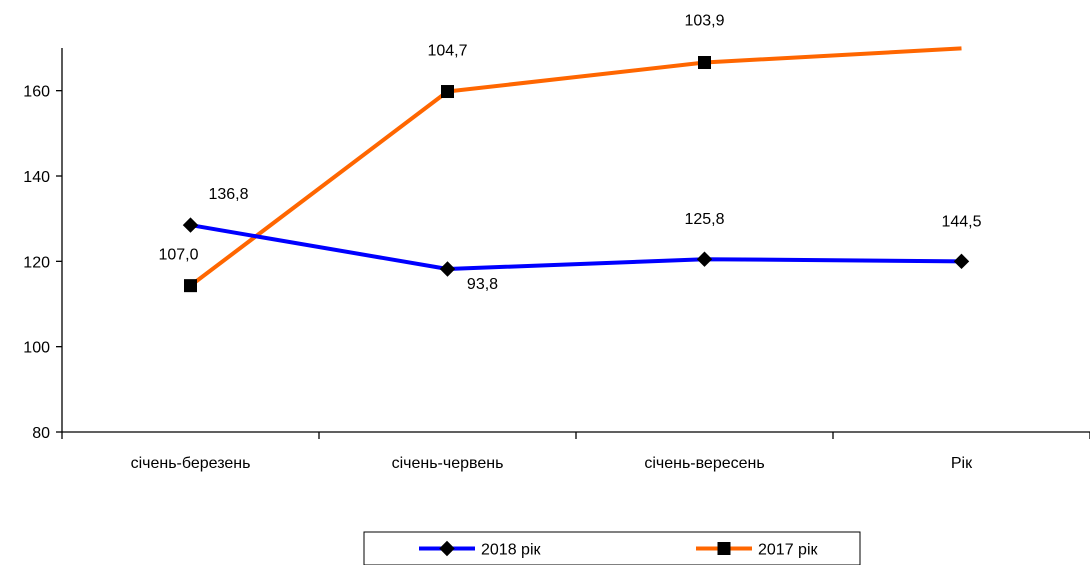 The image size is (1090, 565). Describe the element at coordinates (191, 463) in the screenshot. I see `x-tick-label: січень-березень` at that location.